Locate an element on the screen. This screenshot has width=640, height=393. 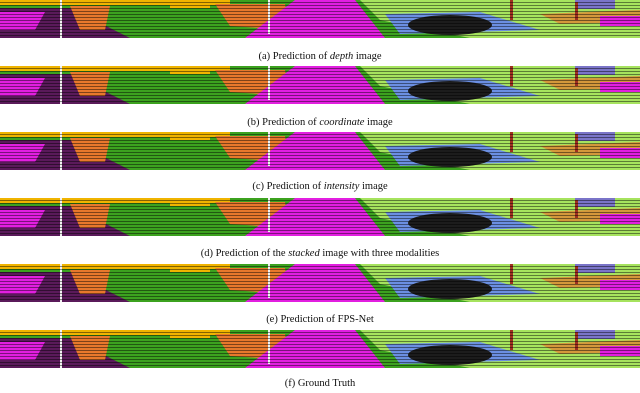
caption-text: (c) Prediction of is located at coordinates (288, 186).